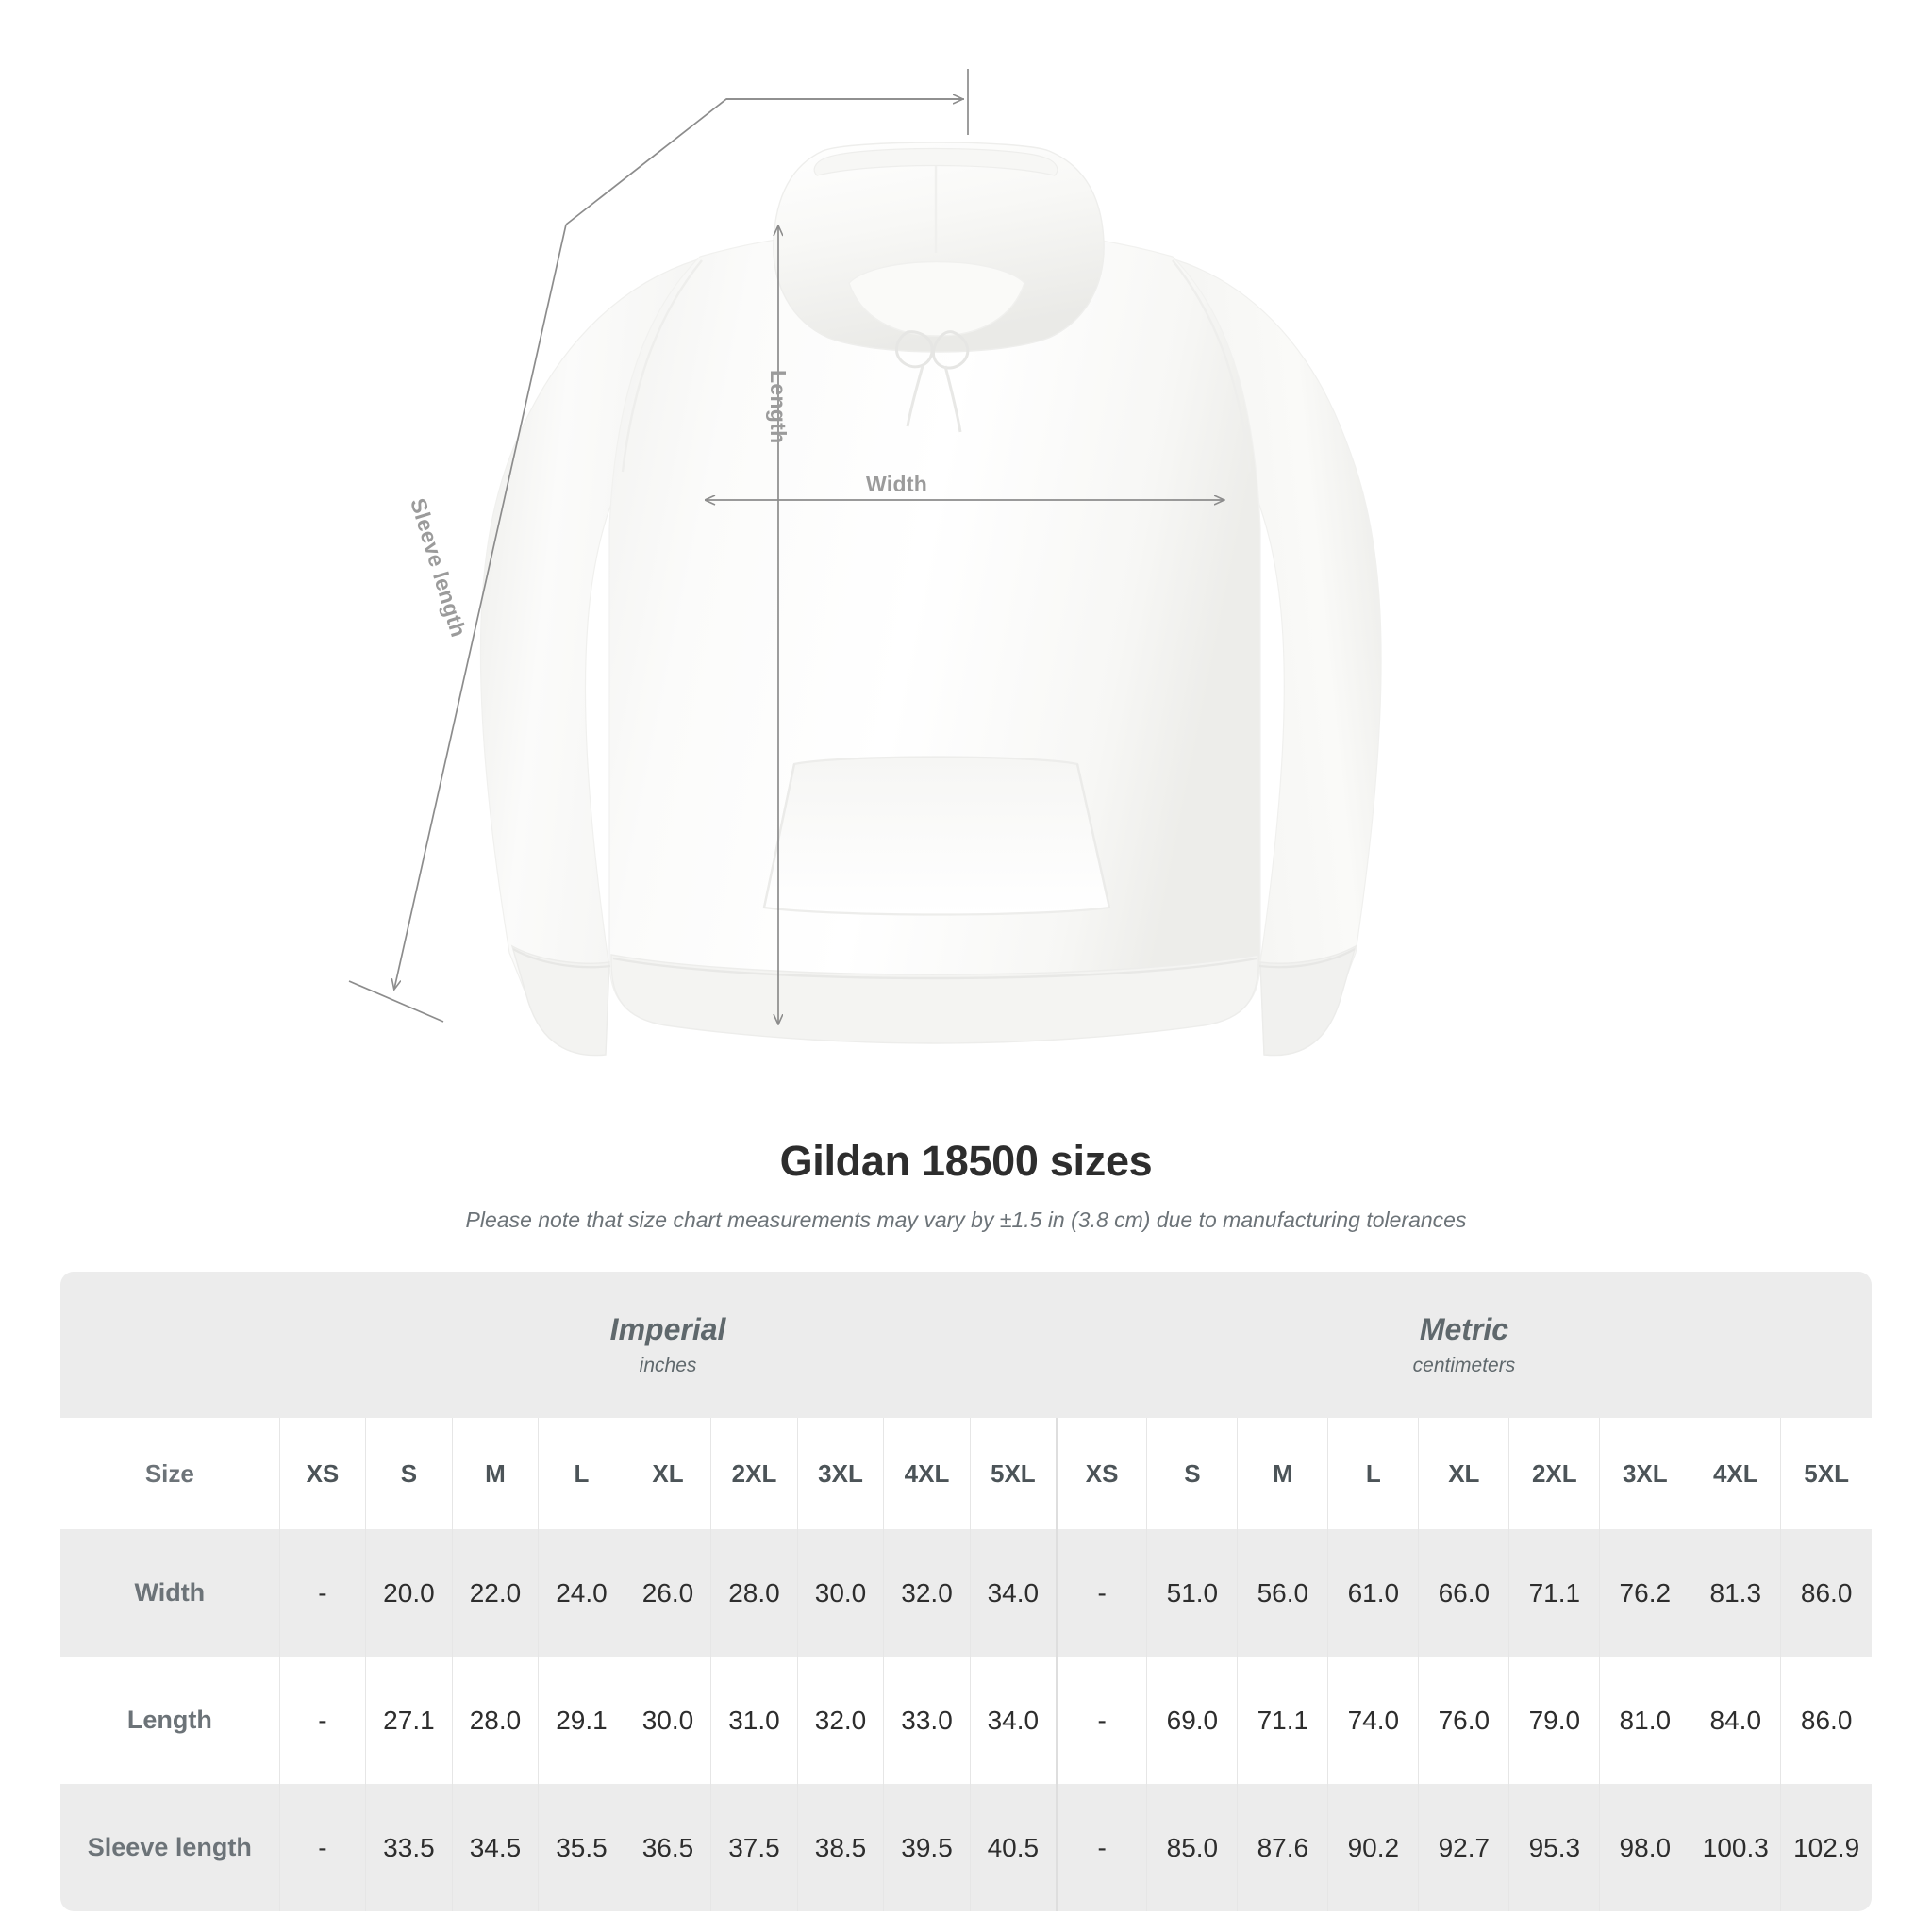 This screenshot has height=1932, width=1932. Describe the element at coordinates (170, 1345) in the screenshot. I see `unit-spacer-cell` at that location.